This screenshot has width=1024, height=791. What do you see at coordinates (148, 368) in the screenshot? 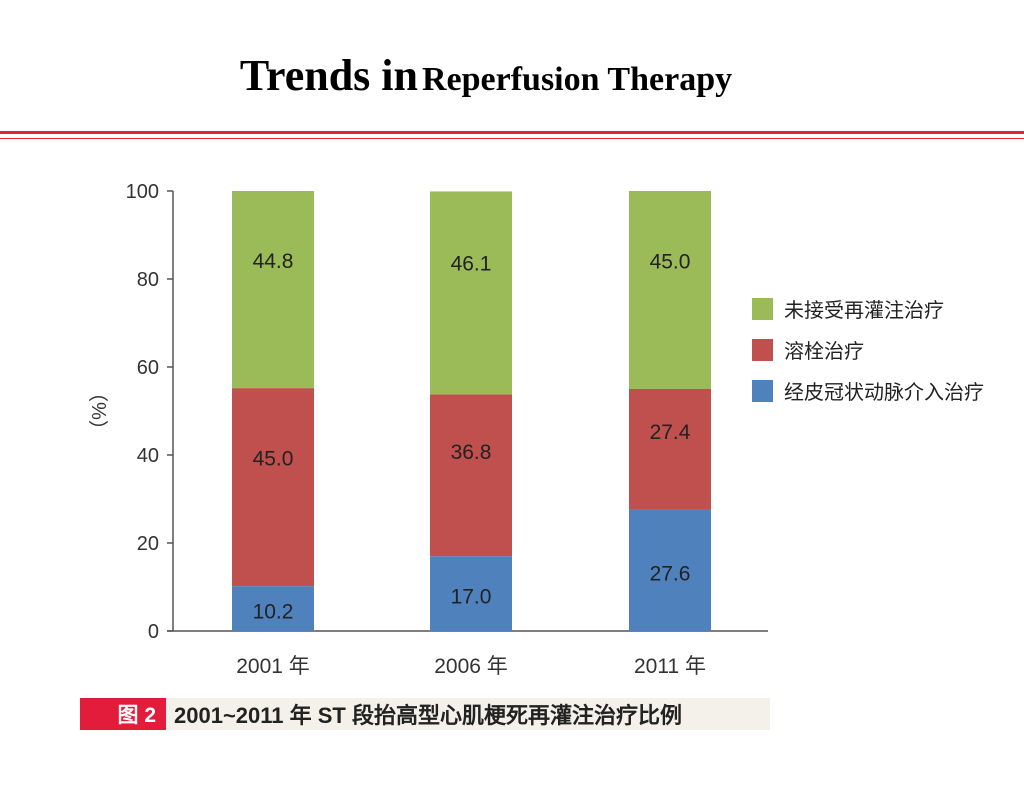
I see `y-tick-label: 60` at bounding box center [148, 368].